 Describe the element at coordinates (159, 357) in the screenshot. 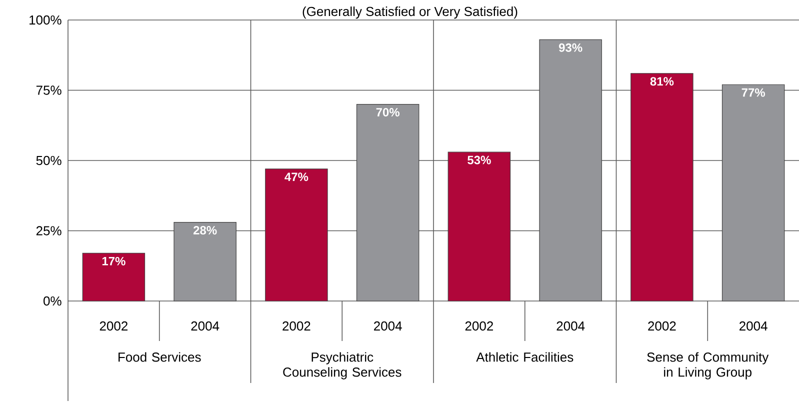

I see `text: Food Services` at that location.